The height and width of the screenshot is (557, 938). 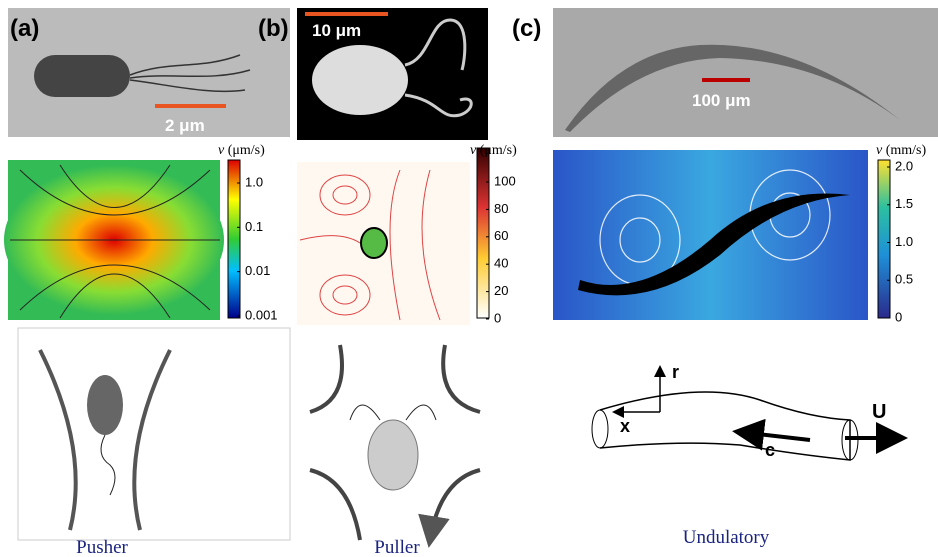 What do you see at coordinates (904, 203) in the screenshot?
I see `colorbar-tick-label: 1.5` at bounding box center [904, 203].